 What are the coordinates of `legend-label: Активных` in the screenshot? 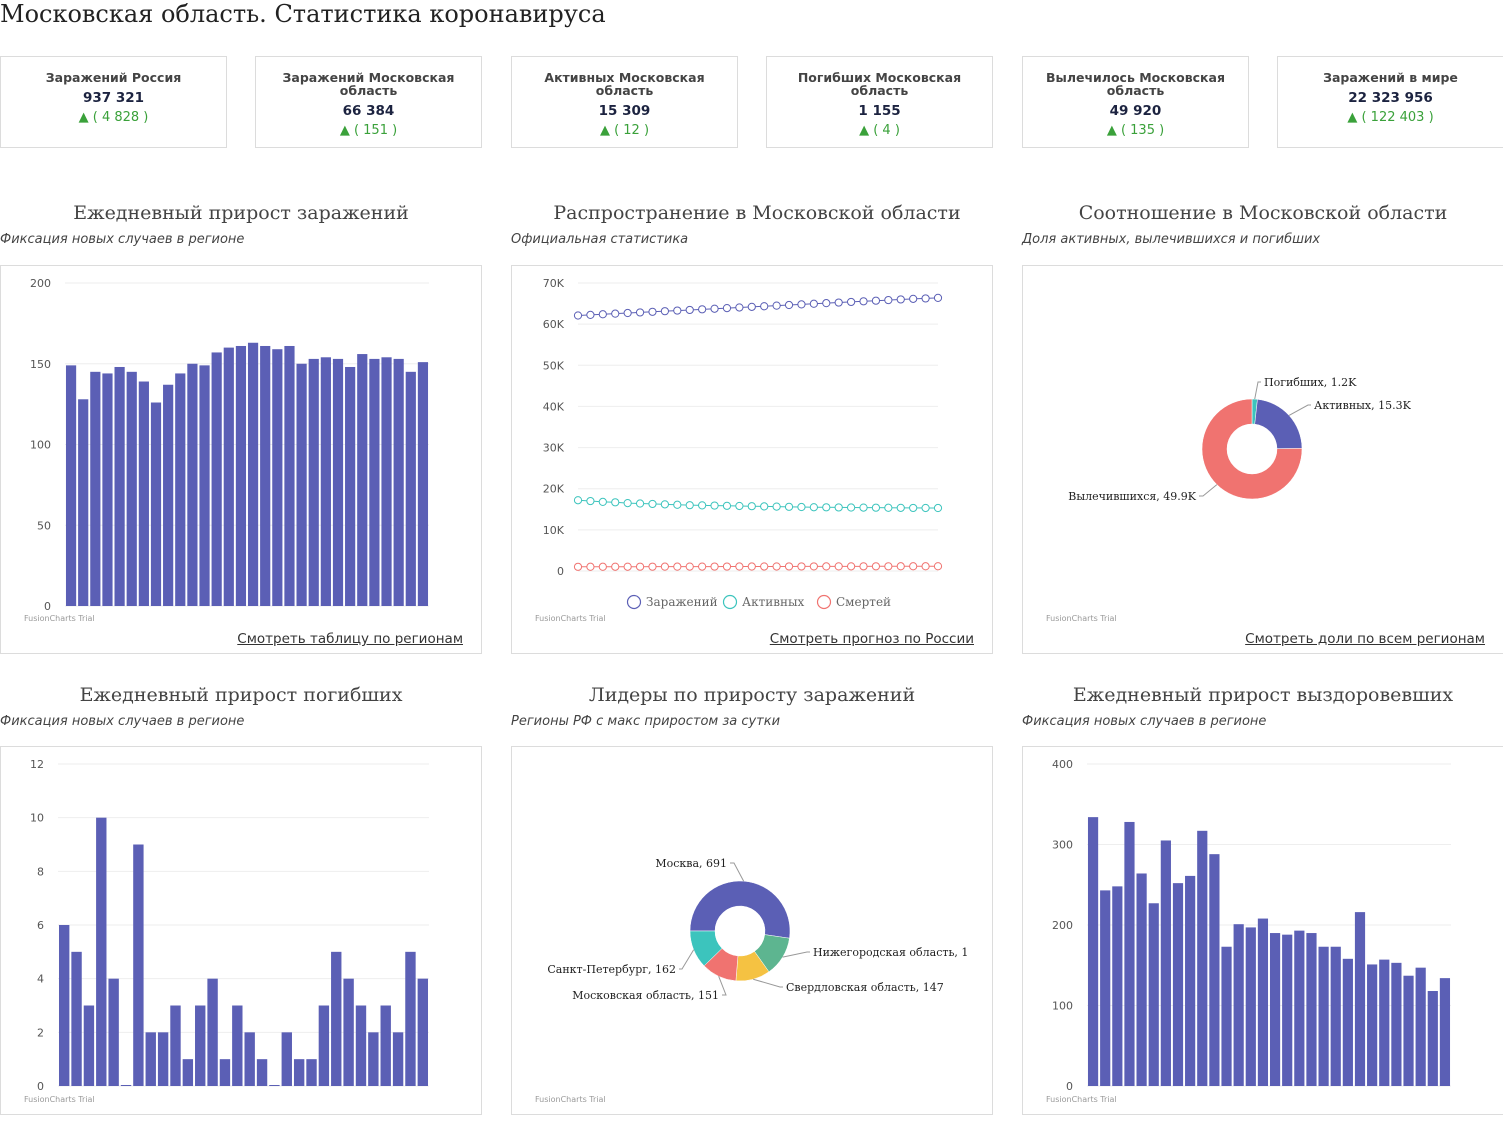 It's located at (773, 602).